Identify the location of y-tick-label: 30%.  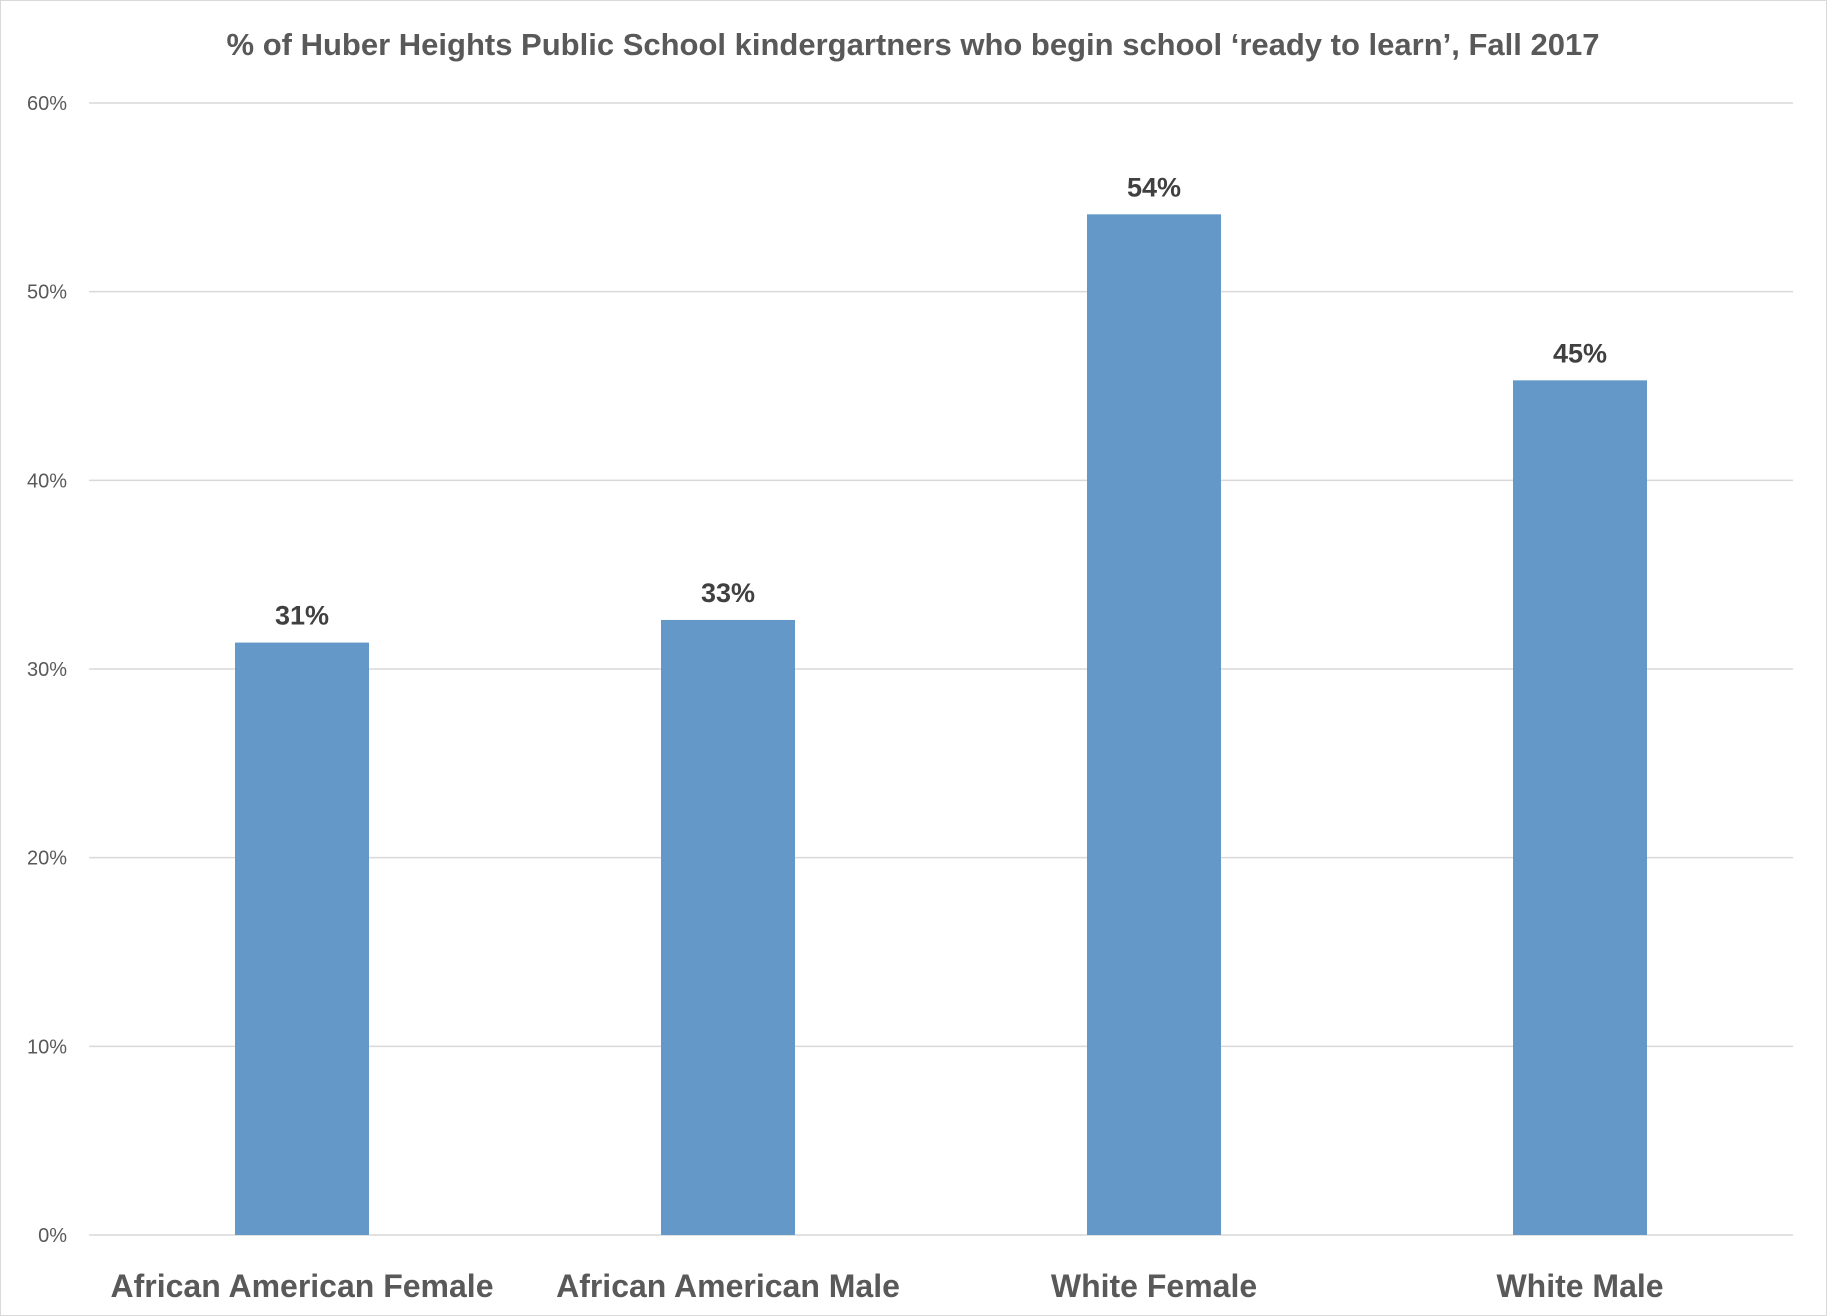
(47, 670).